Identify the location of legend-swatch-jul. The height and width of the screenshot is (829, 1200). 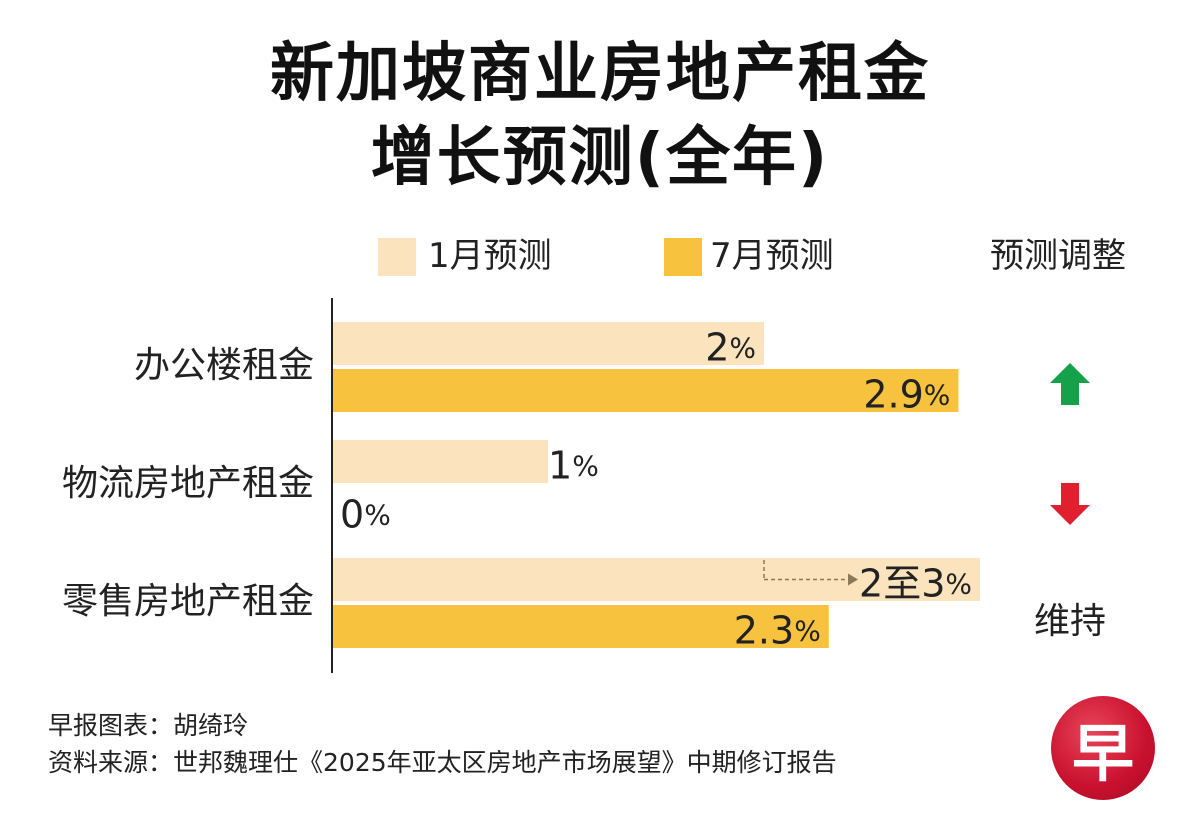
(683, 257).